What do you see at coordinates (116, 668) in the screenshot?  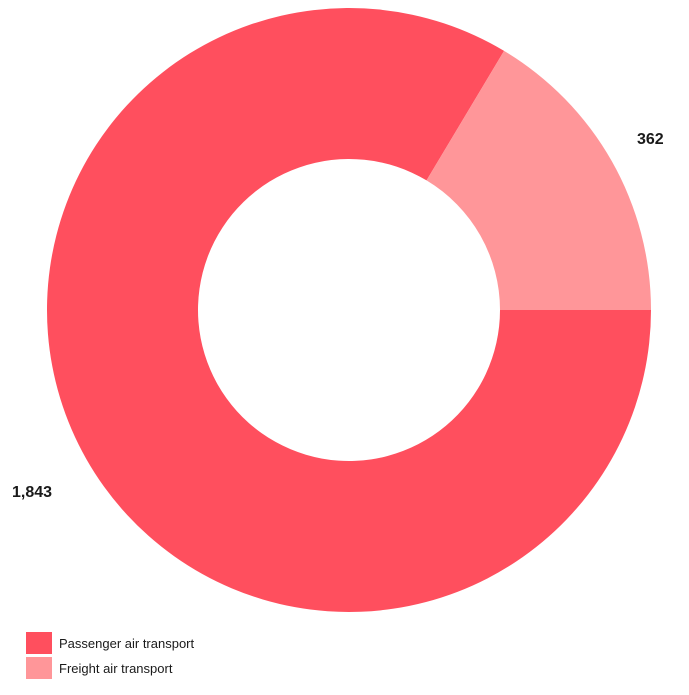 I see `legend-label-freight: Freight air transport` at bounding box center [116, 668].